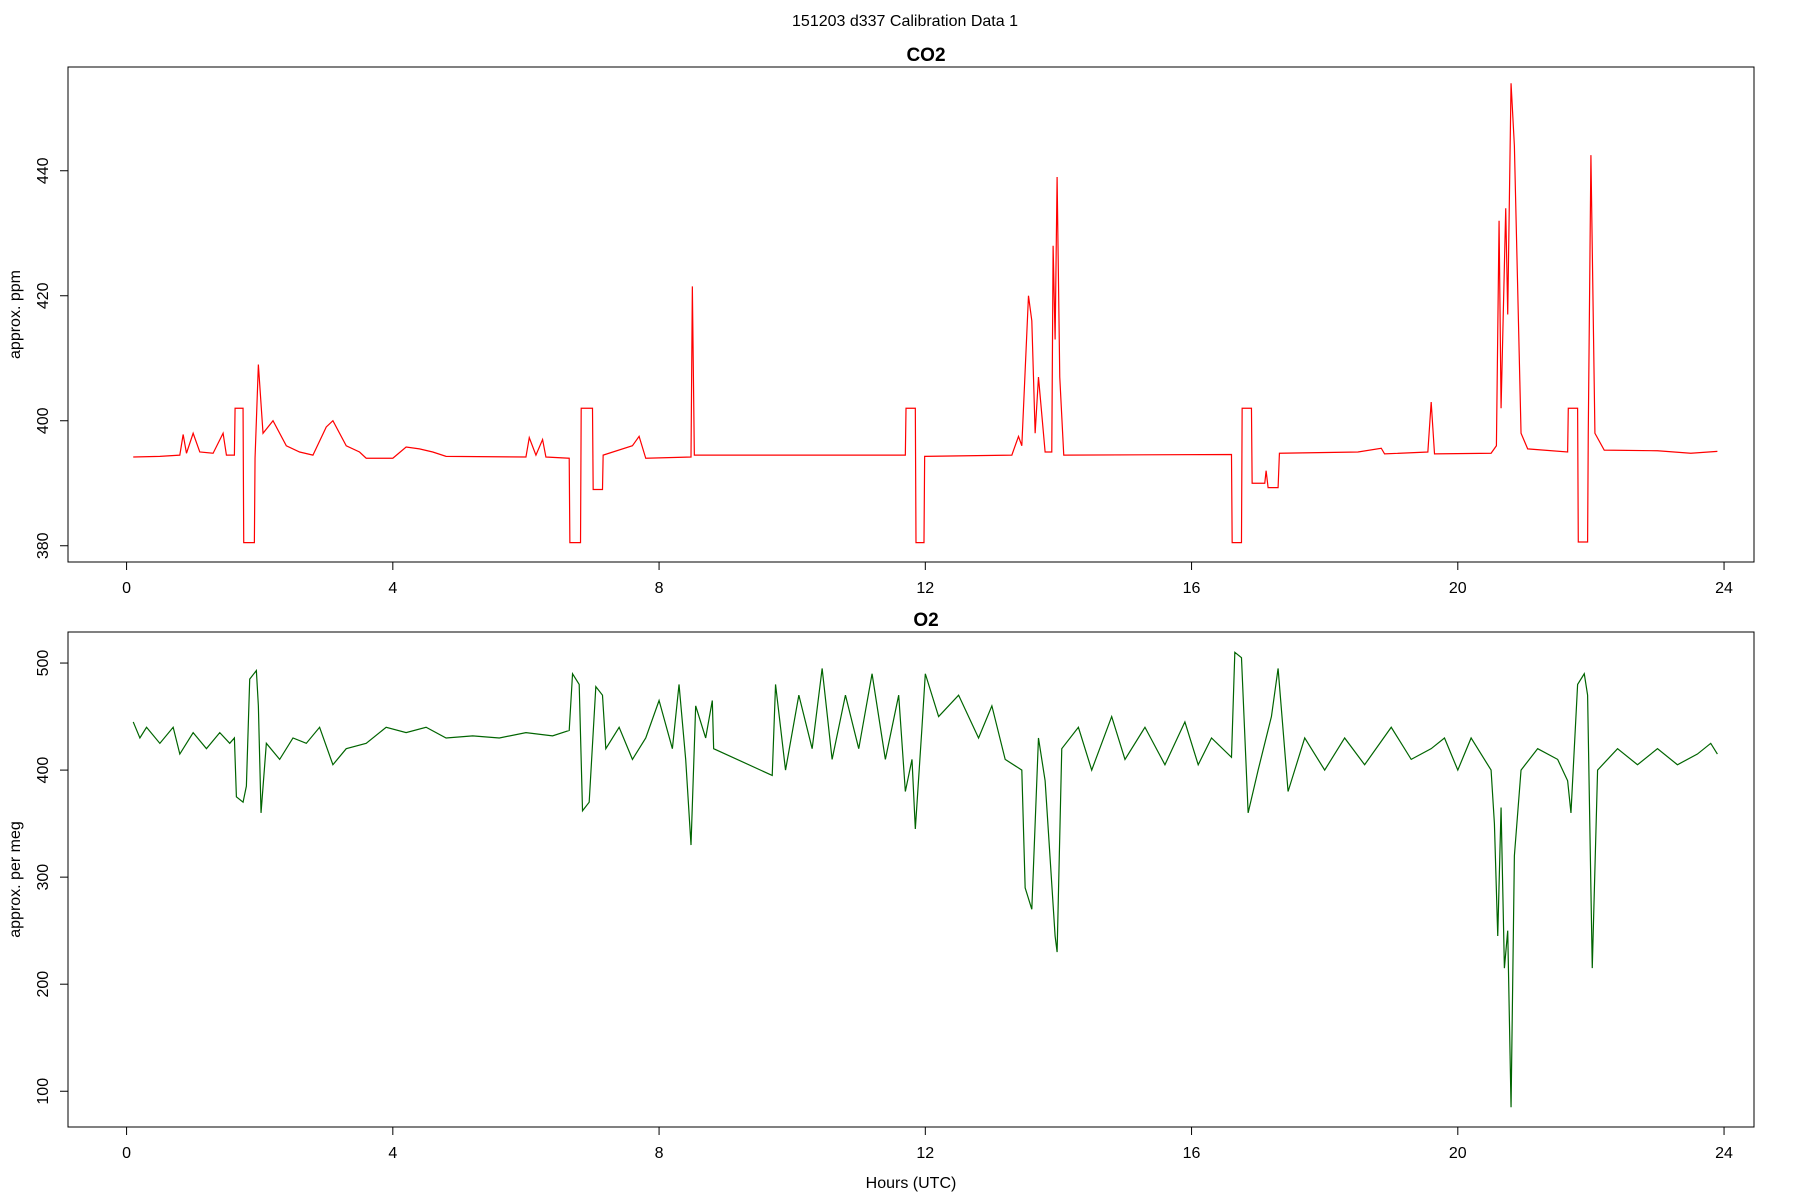 The image size is (1800, 1200). I want to click on panel-title: O2, so click(925, 620).